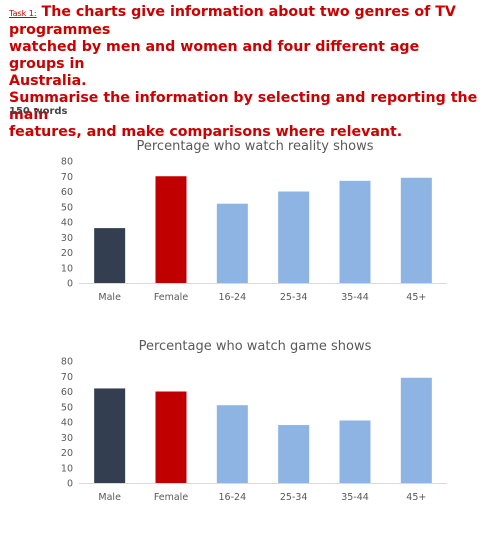  I want to click on game-y-tick-label: 0, so click(70, 484).